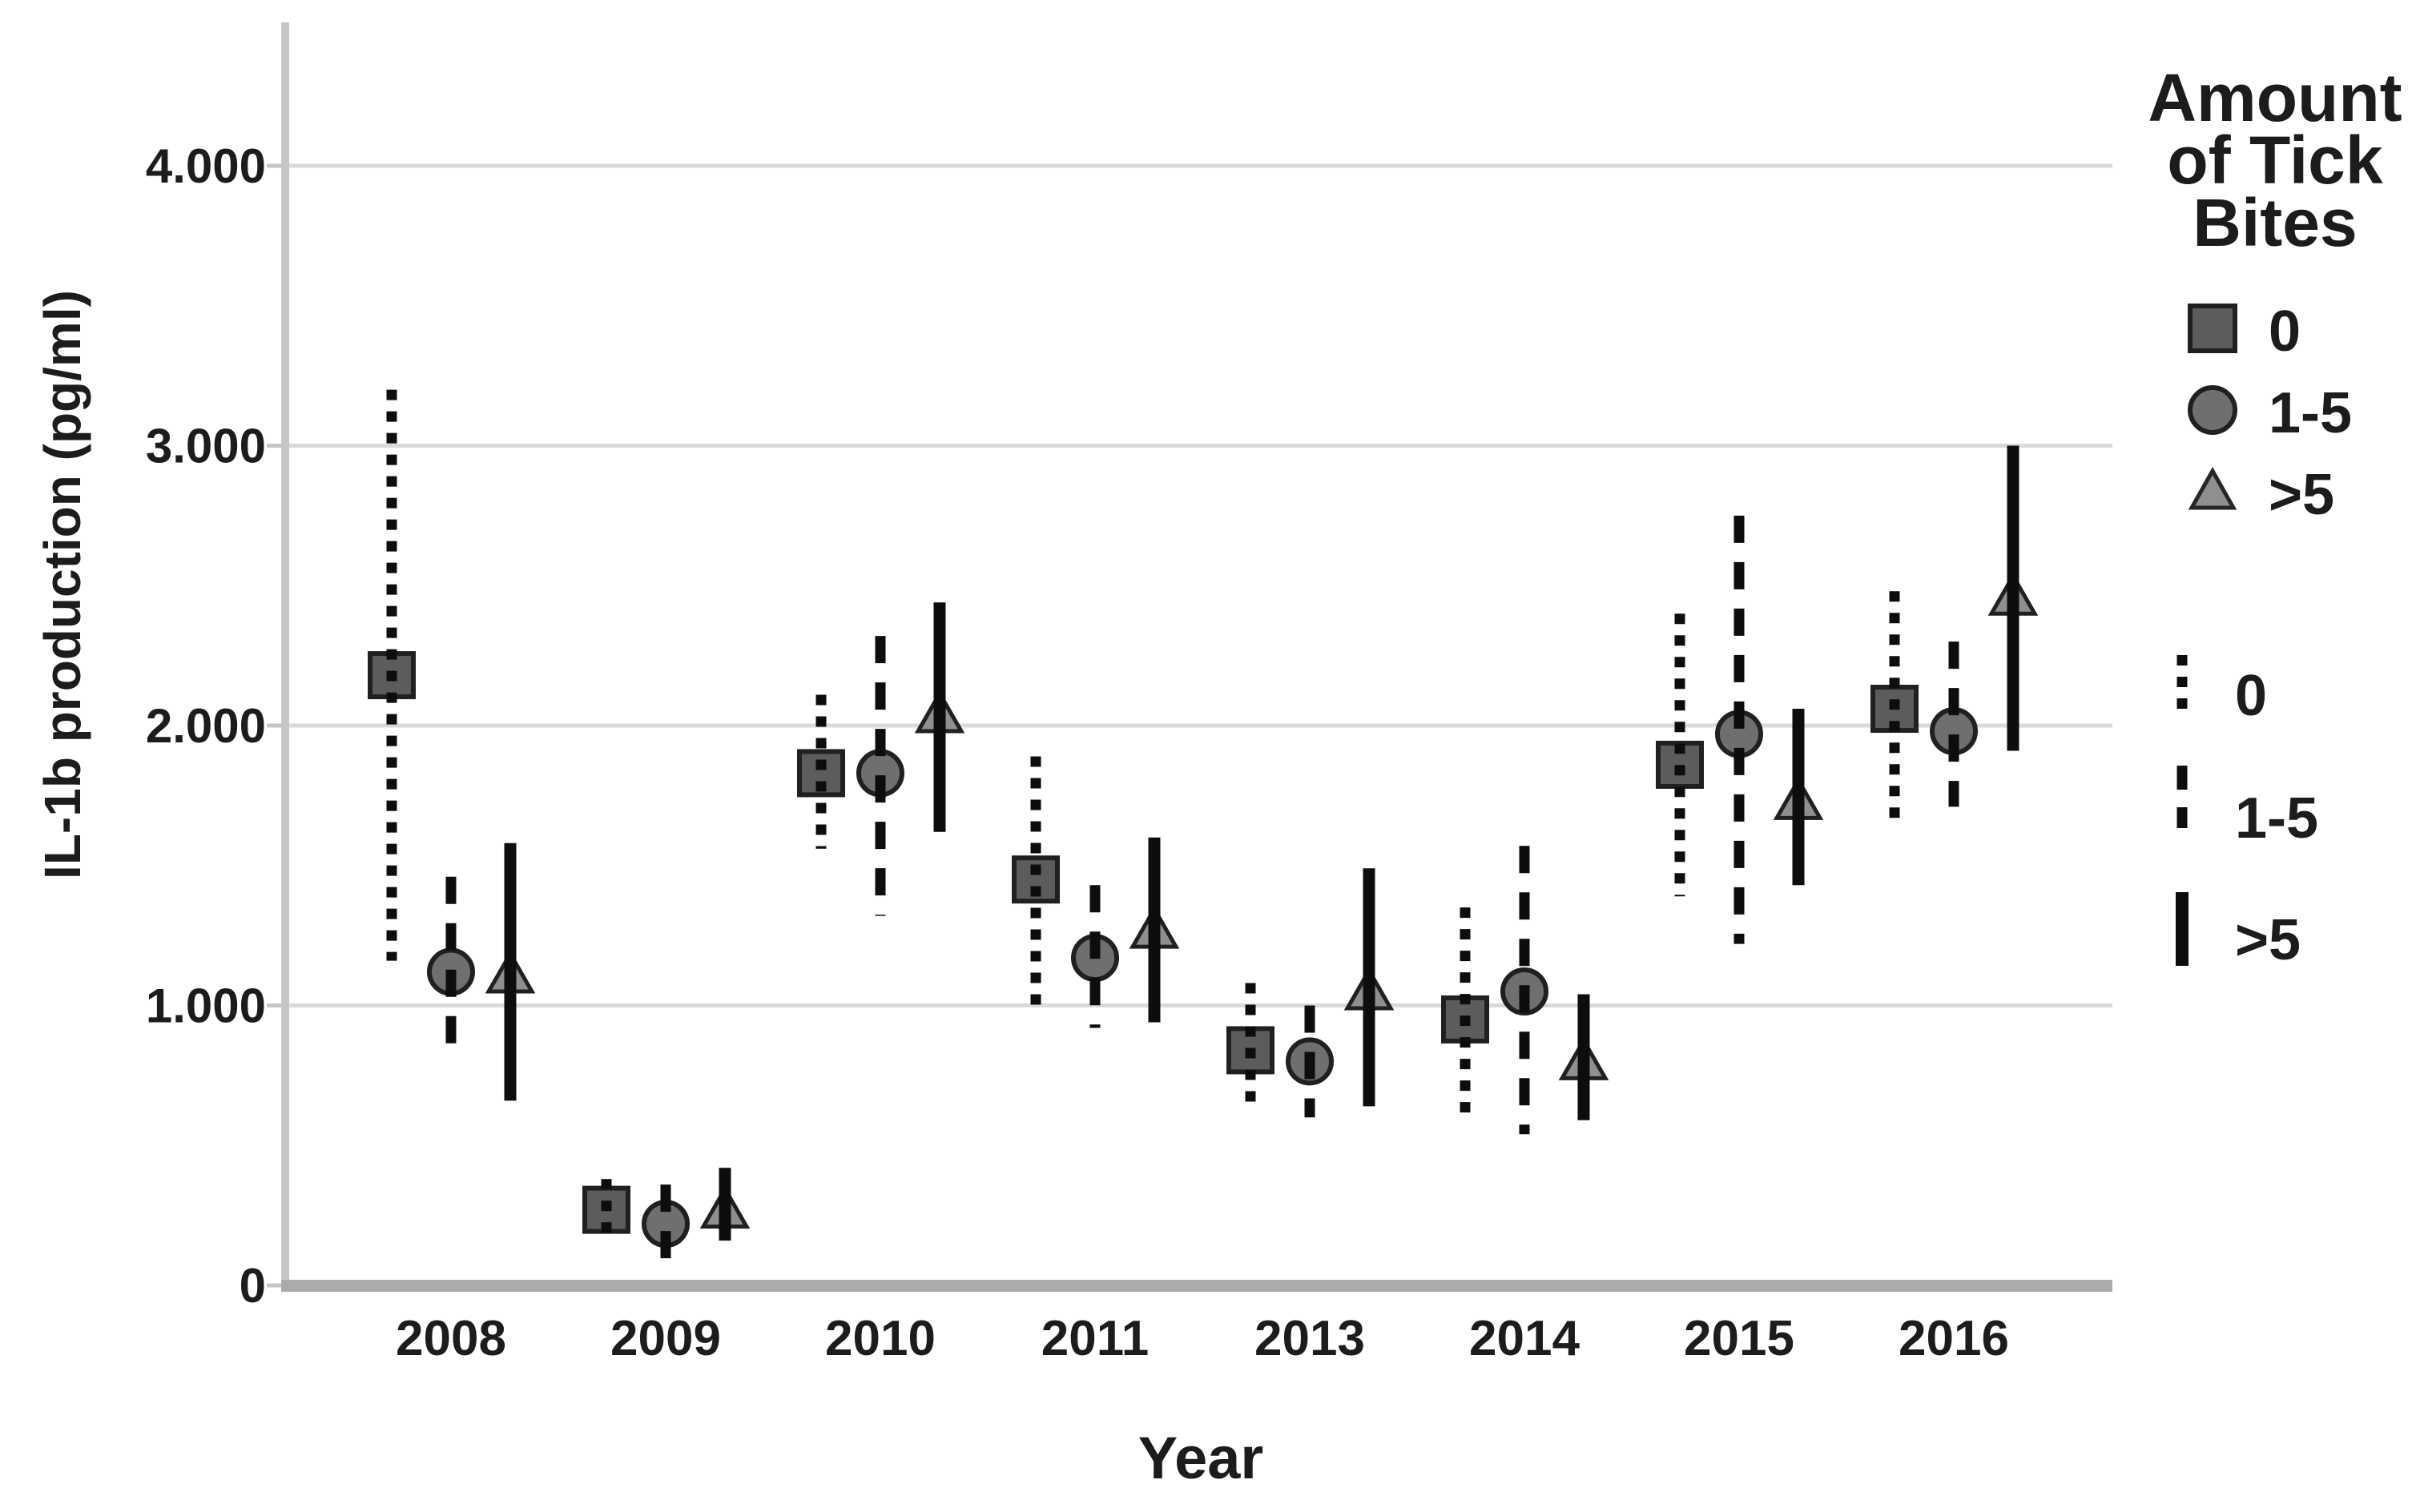 The width and height of the screenshot is (2412, 1512). Describe the element at coordinates (1200, 1458) in the screenshot. I see `x-axis-title: Year` at that location.